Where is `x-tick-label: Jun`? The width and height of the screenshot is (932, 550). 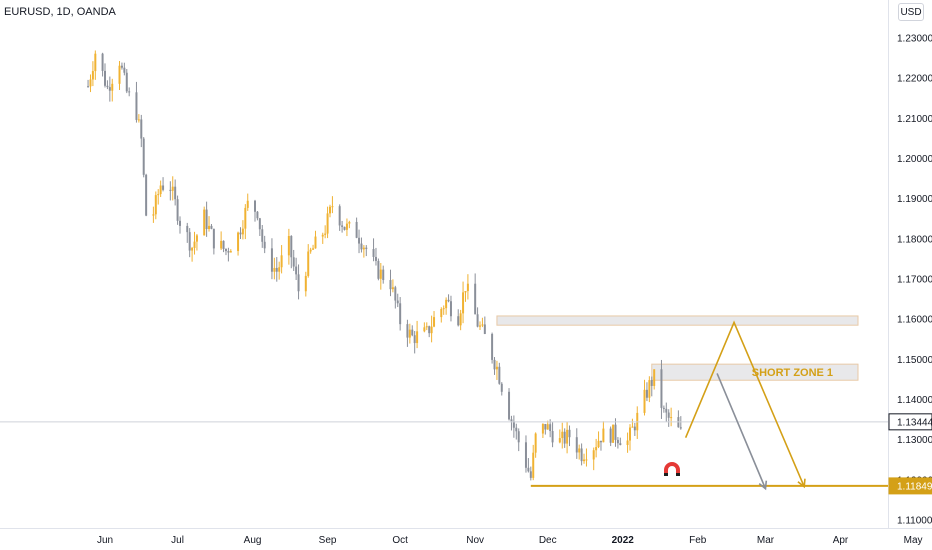 x-tick-label: Jun is located at coordinates (105, 540).